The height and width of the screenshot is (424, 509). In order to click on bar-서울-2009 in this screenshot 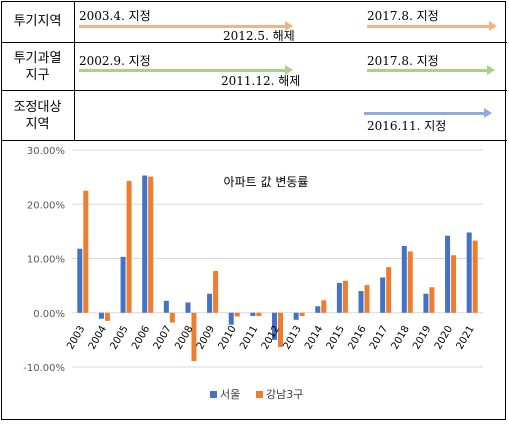, I will do `click(210, 303)`.